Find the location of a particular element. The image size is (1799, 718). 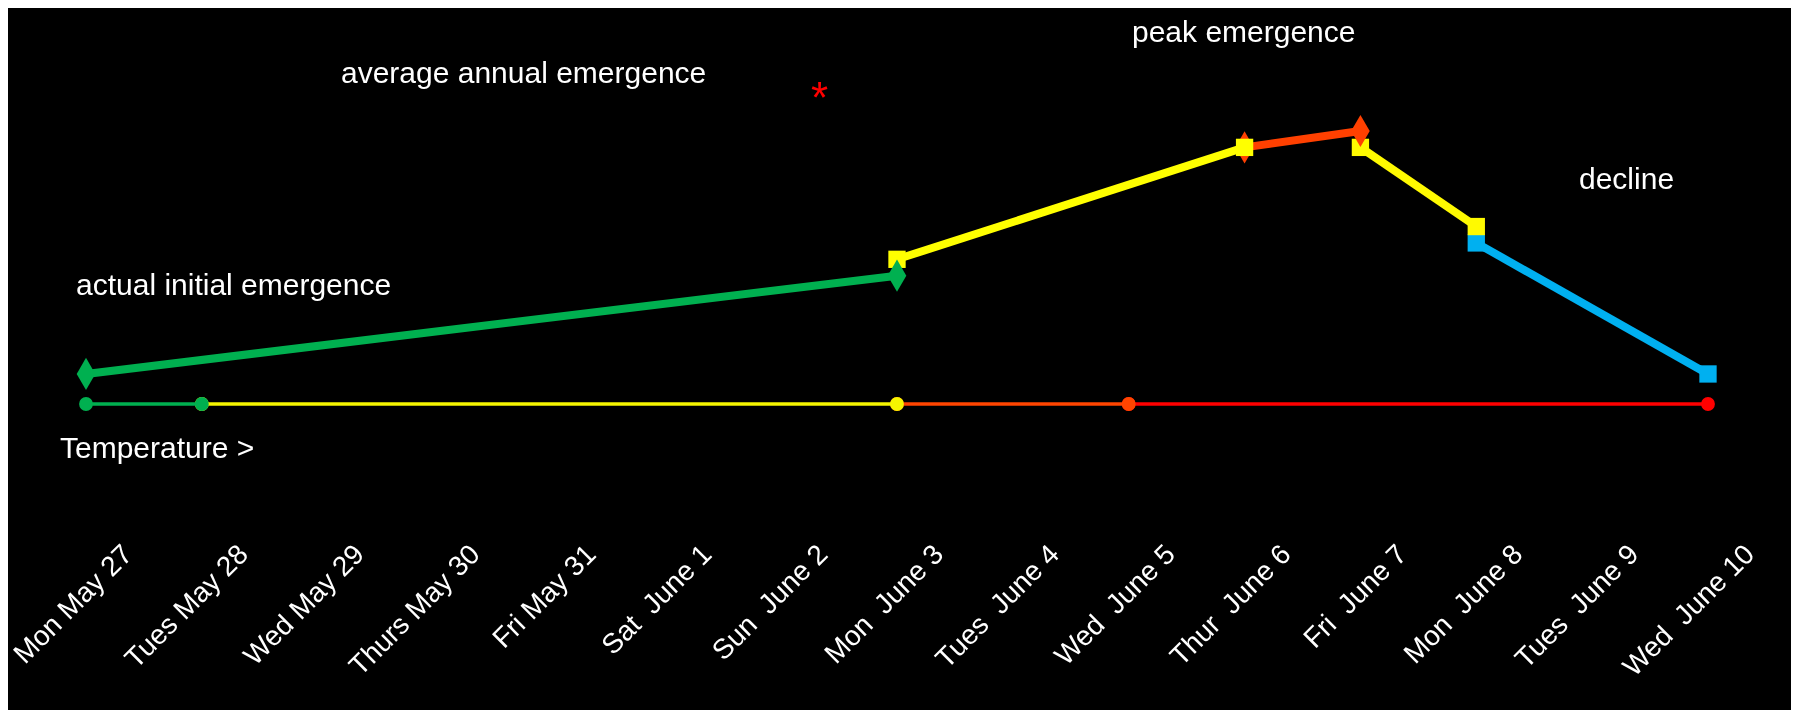

annotation: actual initial emergence is located at coordinates (234, 284).